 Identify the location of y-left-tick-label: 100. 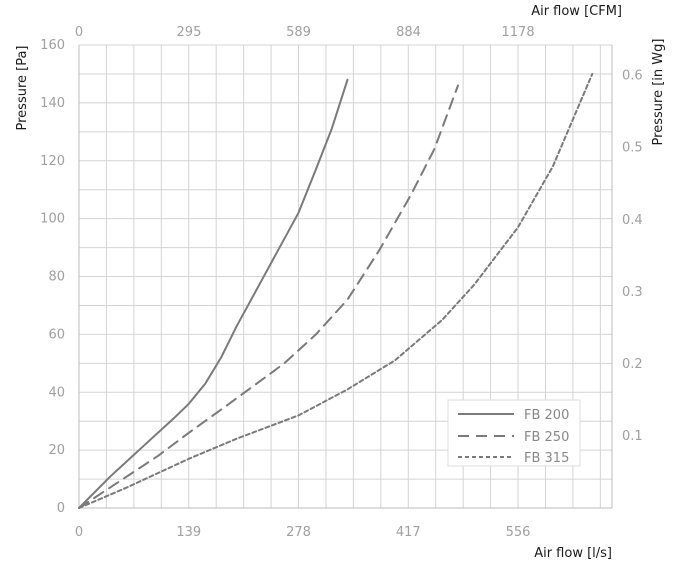
(52, 219).